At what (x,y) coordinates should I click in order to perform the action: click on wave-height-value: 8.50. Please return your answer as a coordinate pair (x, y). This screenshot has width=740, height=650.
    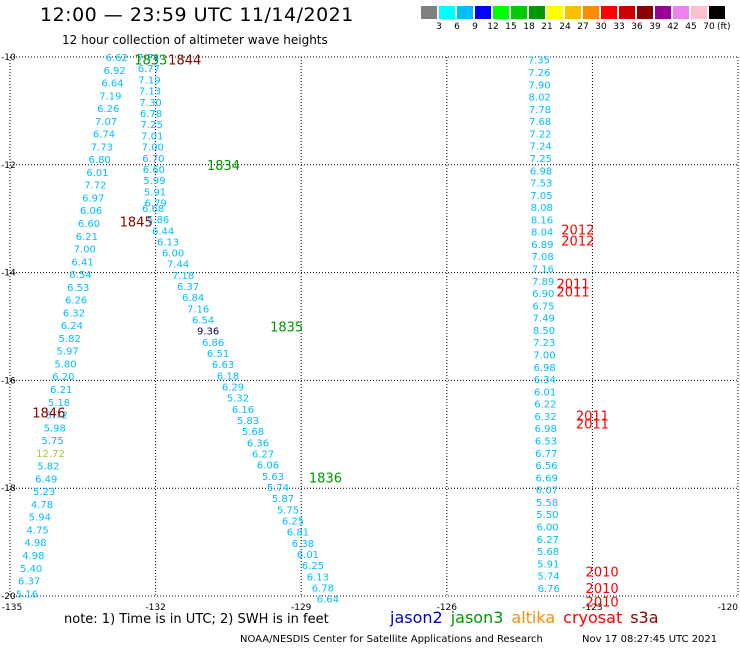
    Looking at the image, I should click on (544, 331).